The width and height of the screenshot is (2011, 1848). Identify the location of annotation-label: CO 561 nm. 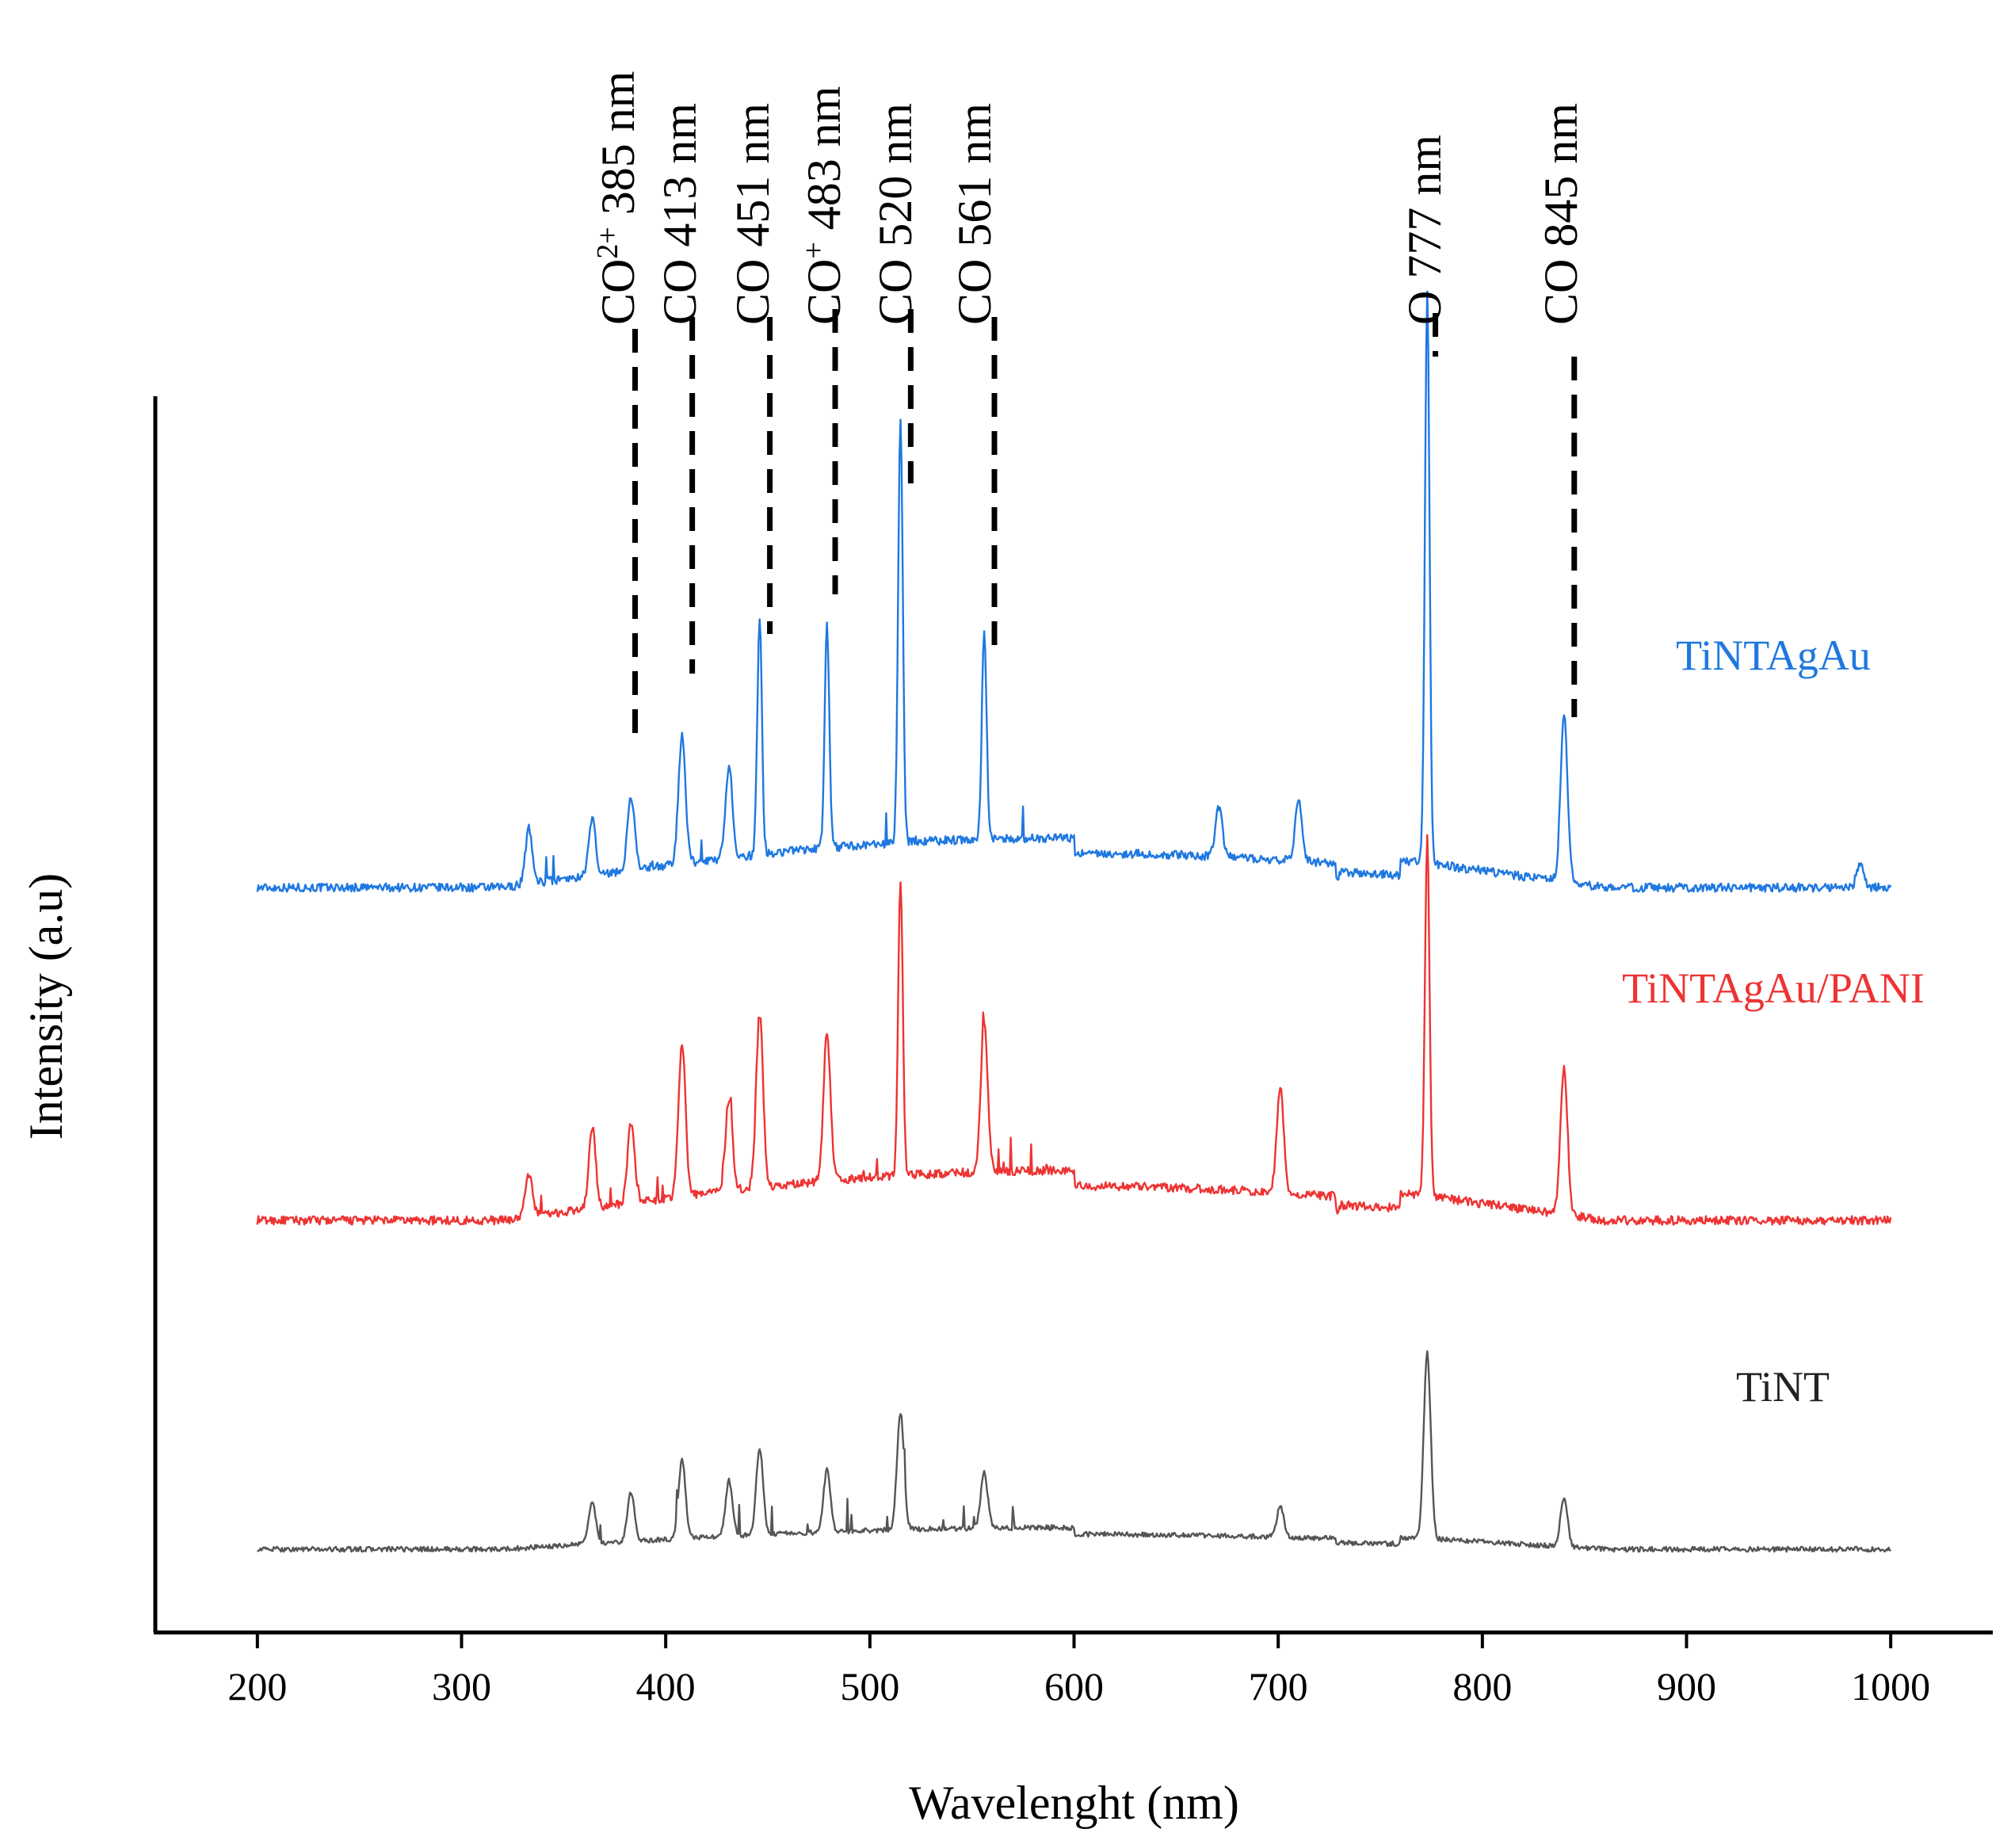
(974, 214).